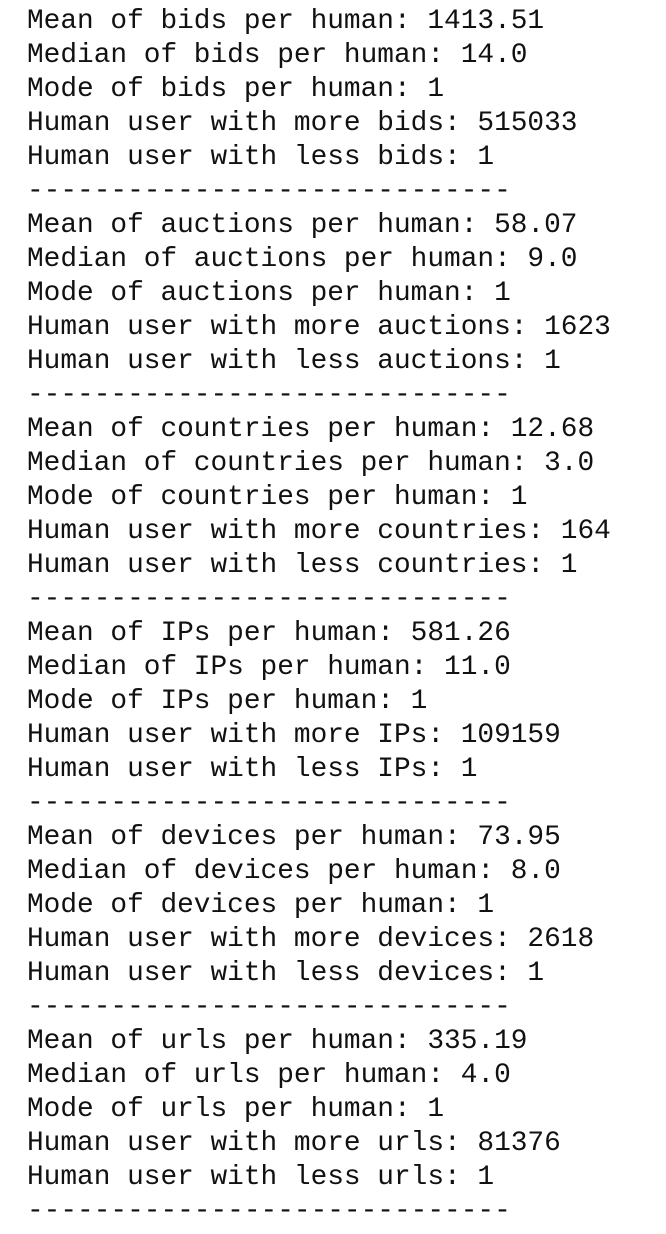 This screenshot has width=666, height=1234. Describe the element at coordinates (302, 565) in the screenshot. I see `output-line: Human user with less countries: 1` at that location.